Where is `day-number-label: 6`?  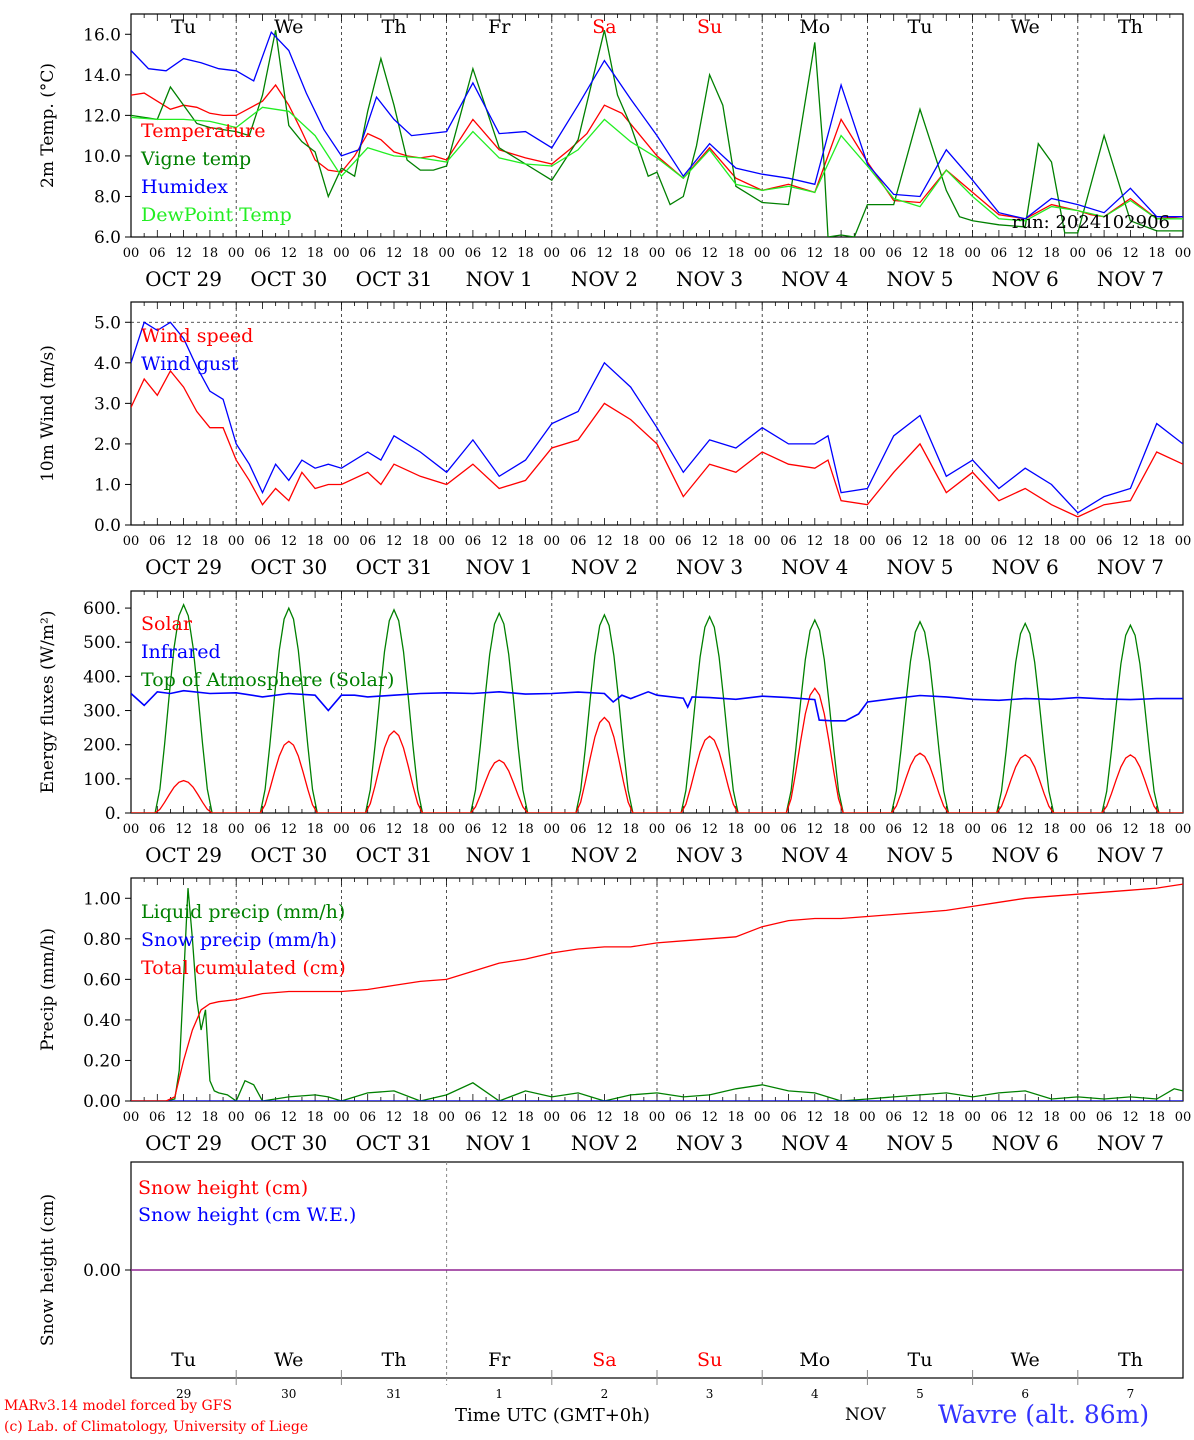 day-number-label: 6 is located at coordinates (1025, 1394).